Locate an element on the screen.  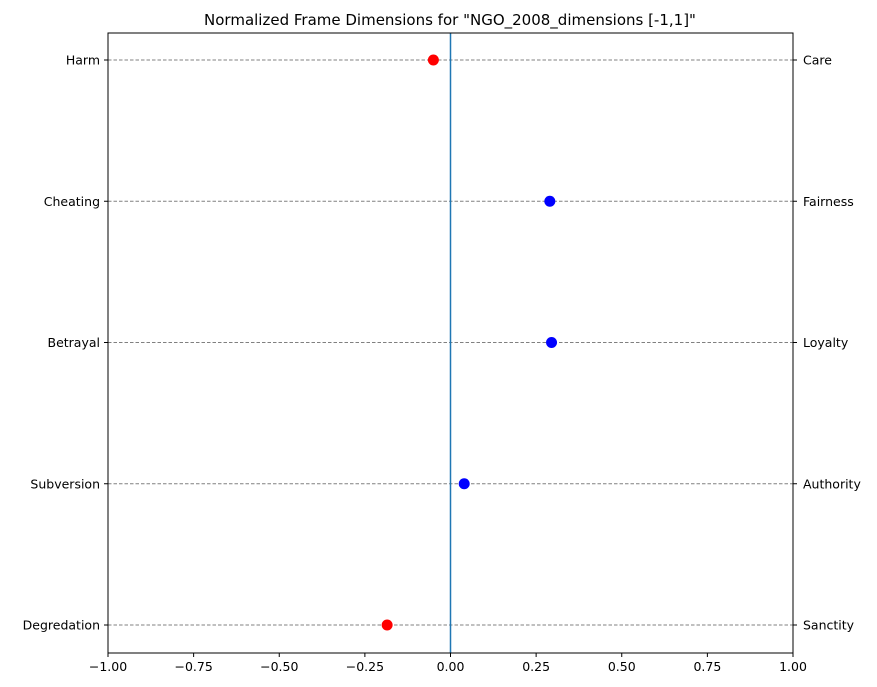
x-tick-label: −1.00 is located at coordinates (108, 666).